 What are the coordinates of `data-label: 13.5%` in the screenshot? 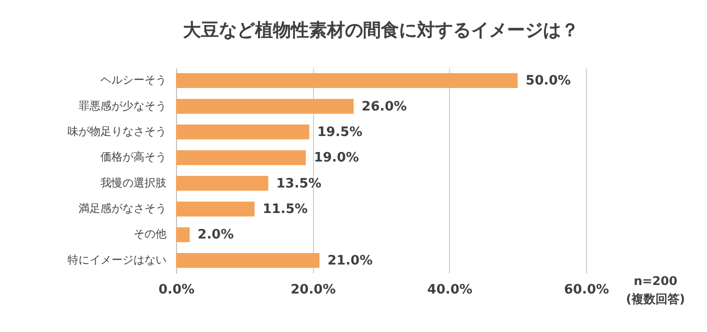 It's located at (299, 184).